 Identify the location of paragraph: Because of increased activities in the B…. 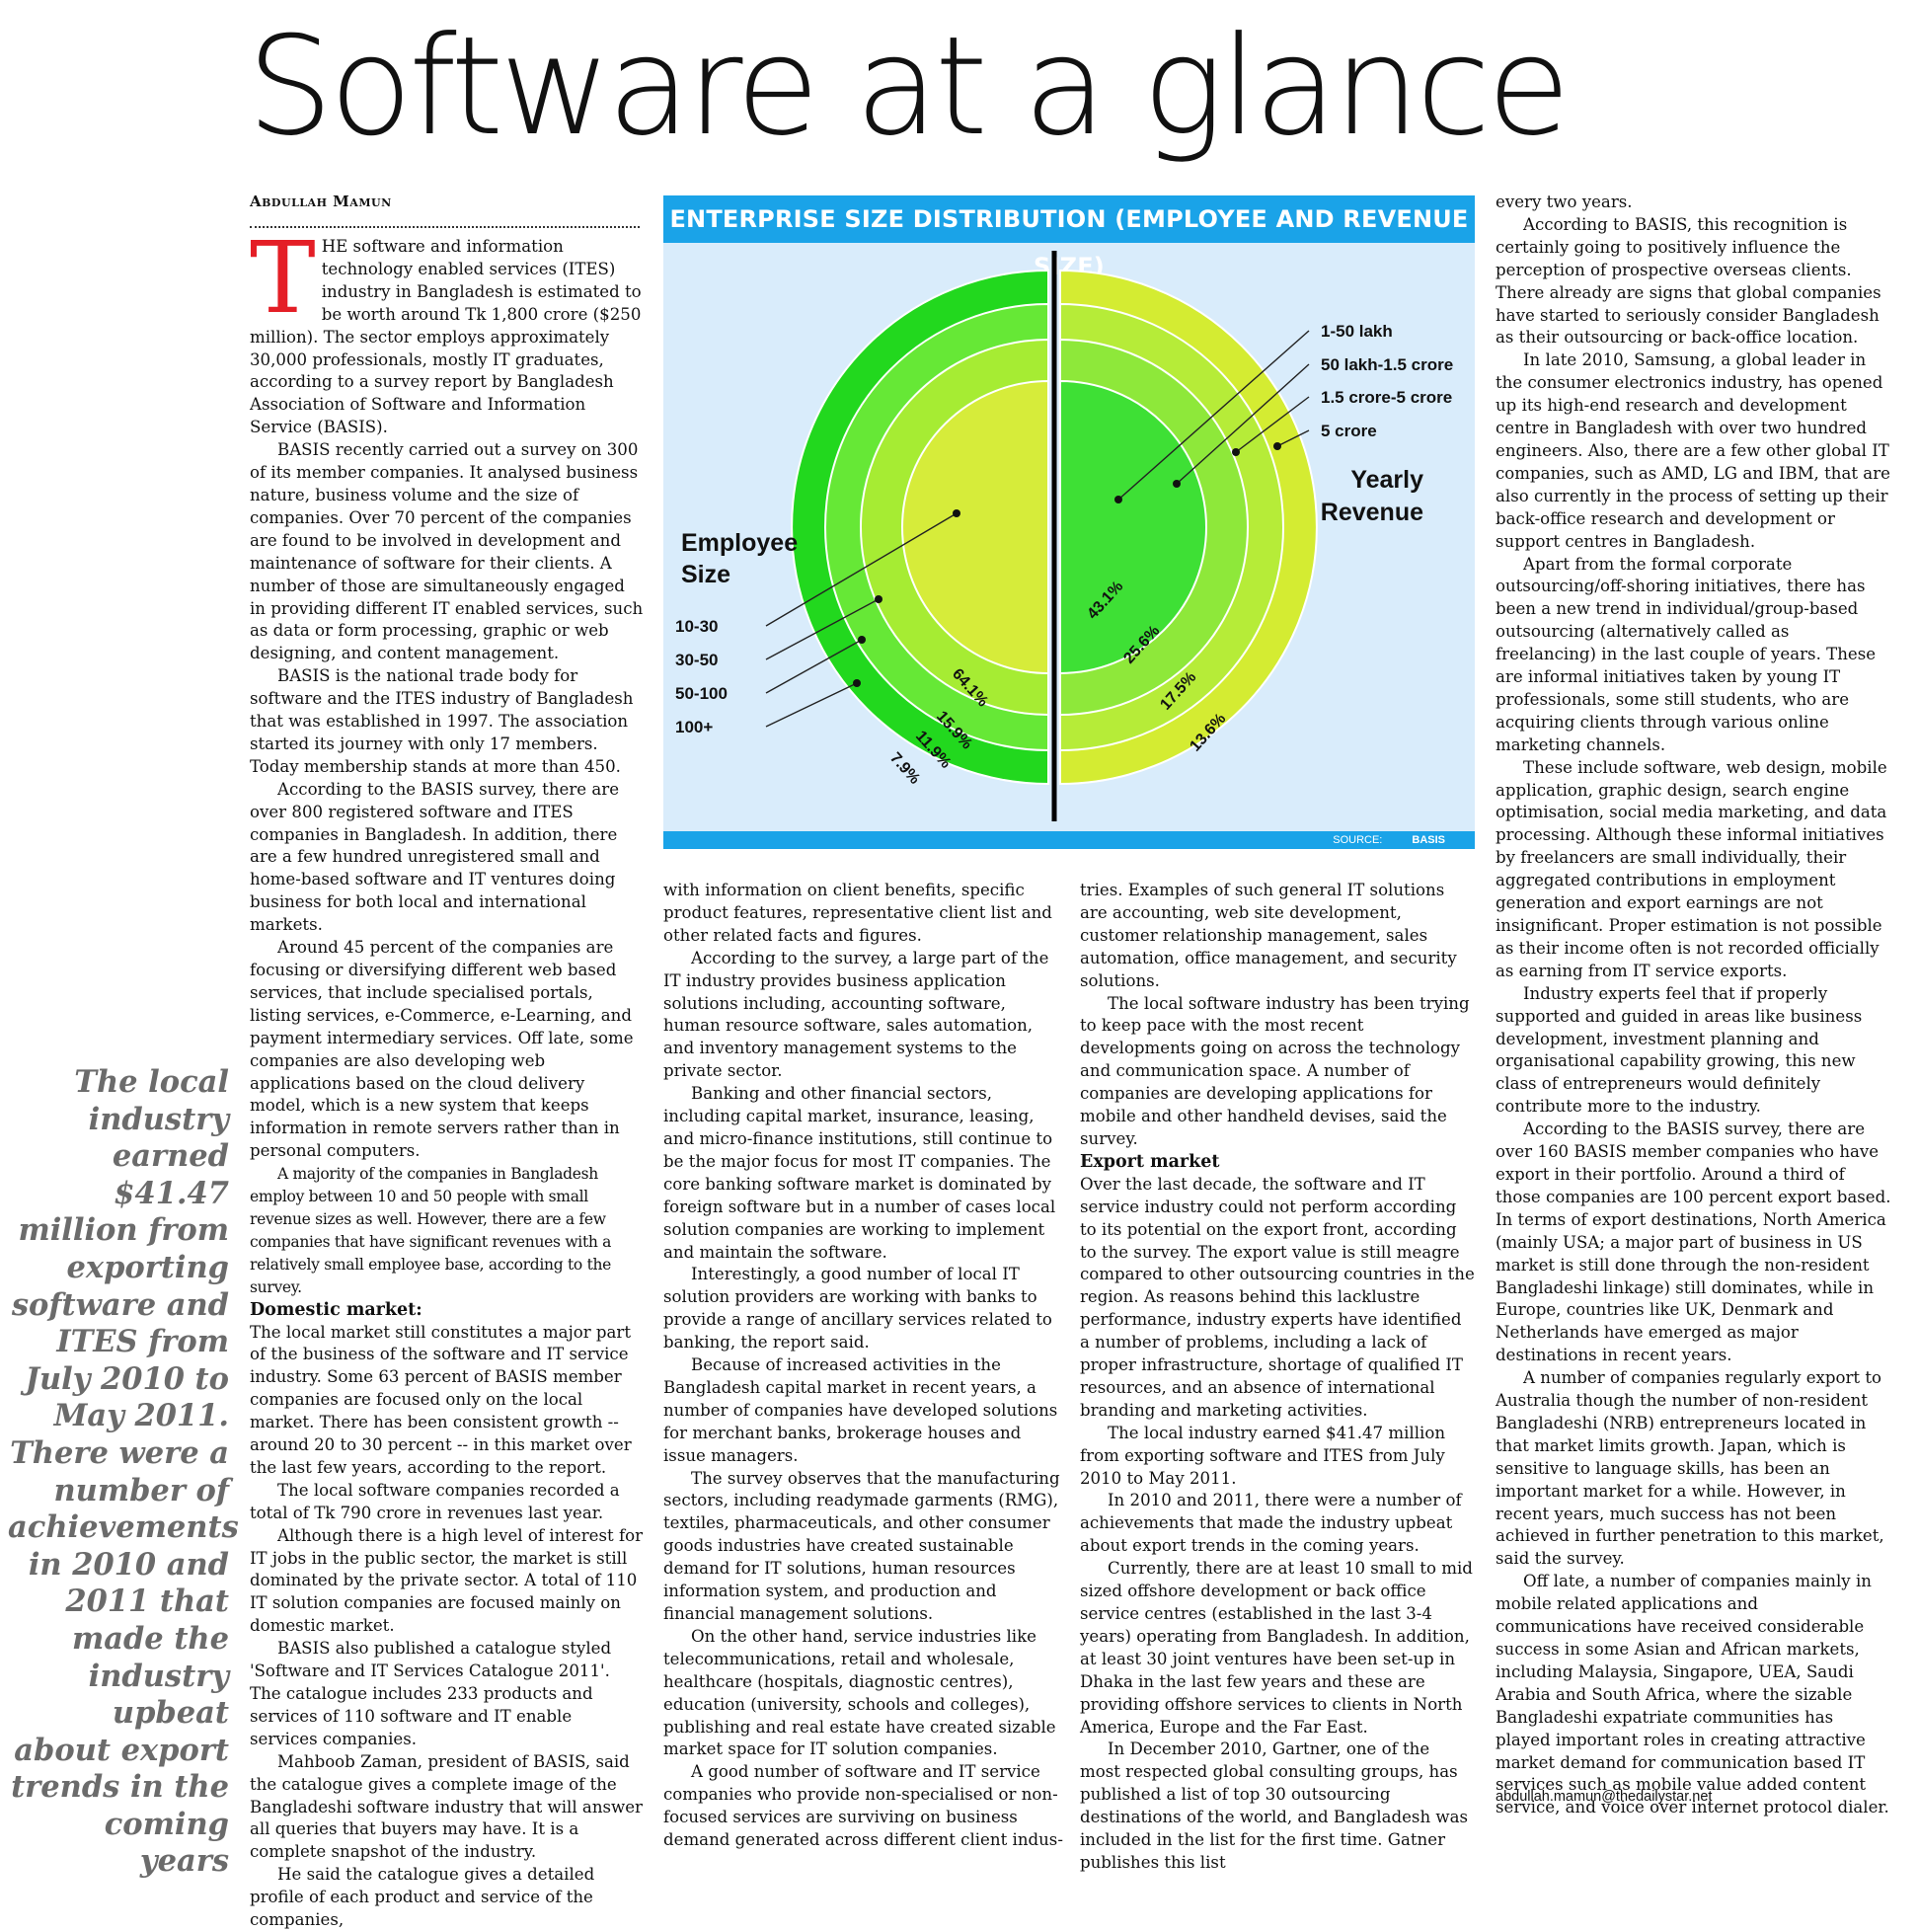
(861, 1410).